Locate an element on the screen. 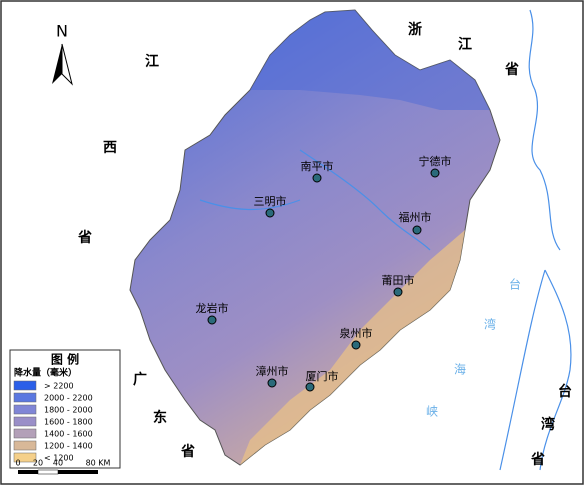 This screenshot has height=485, width=584. province-label: 浙 is located at coordinates (415, 29).